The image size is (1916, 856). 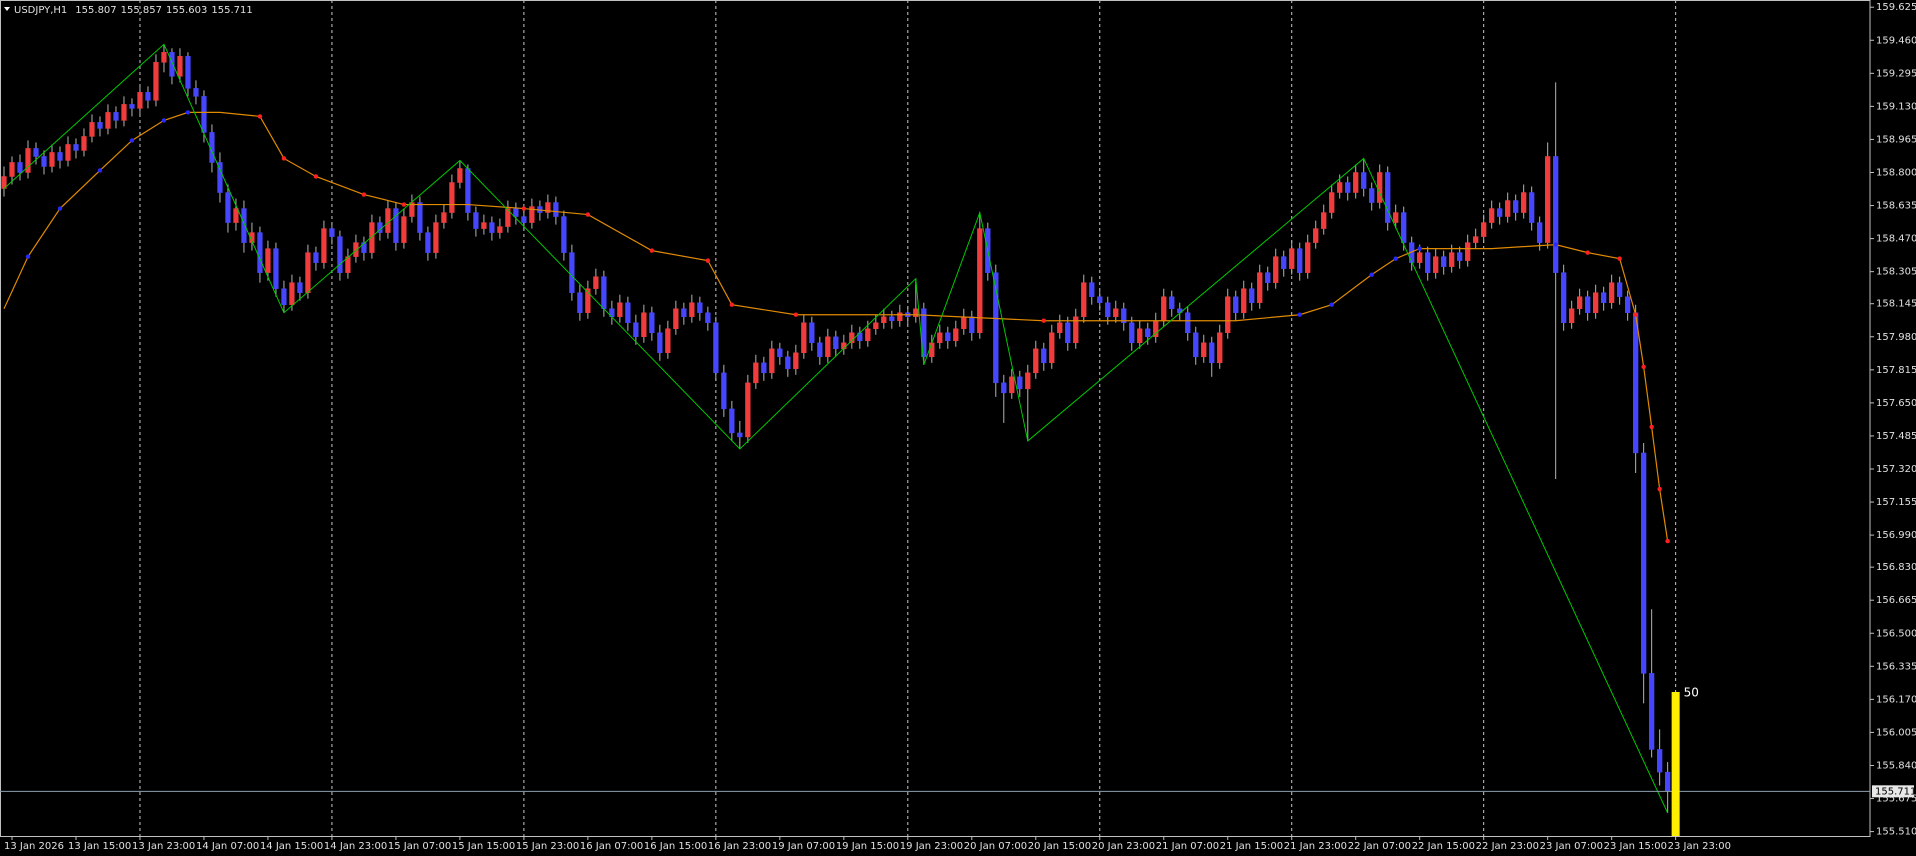 I want to click on y-tick-label: 158.470, so click(x=1896, y=239).